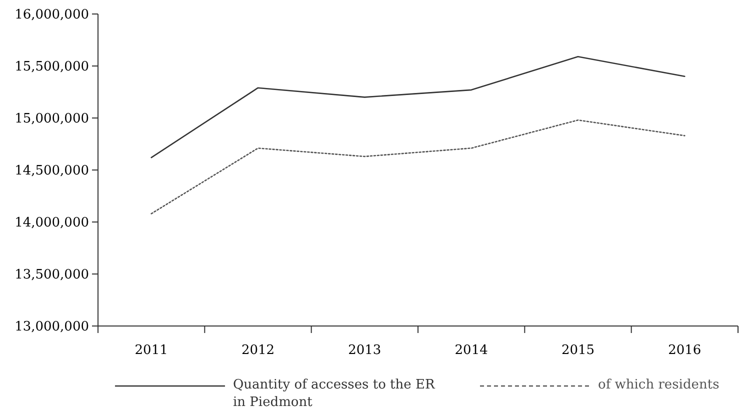 This screenshot has width=739, height=415. Describe the element at coordinates (685, 350) in the screenshot. I see `x-tick-label: 2016` at that location.